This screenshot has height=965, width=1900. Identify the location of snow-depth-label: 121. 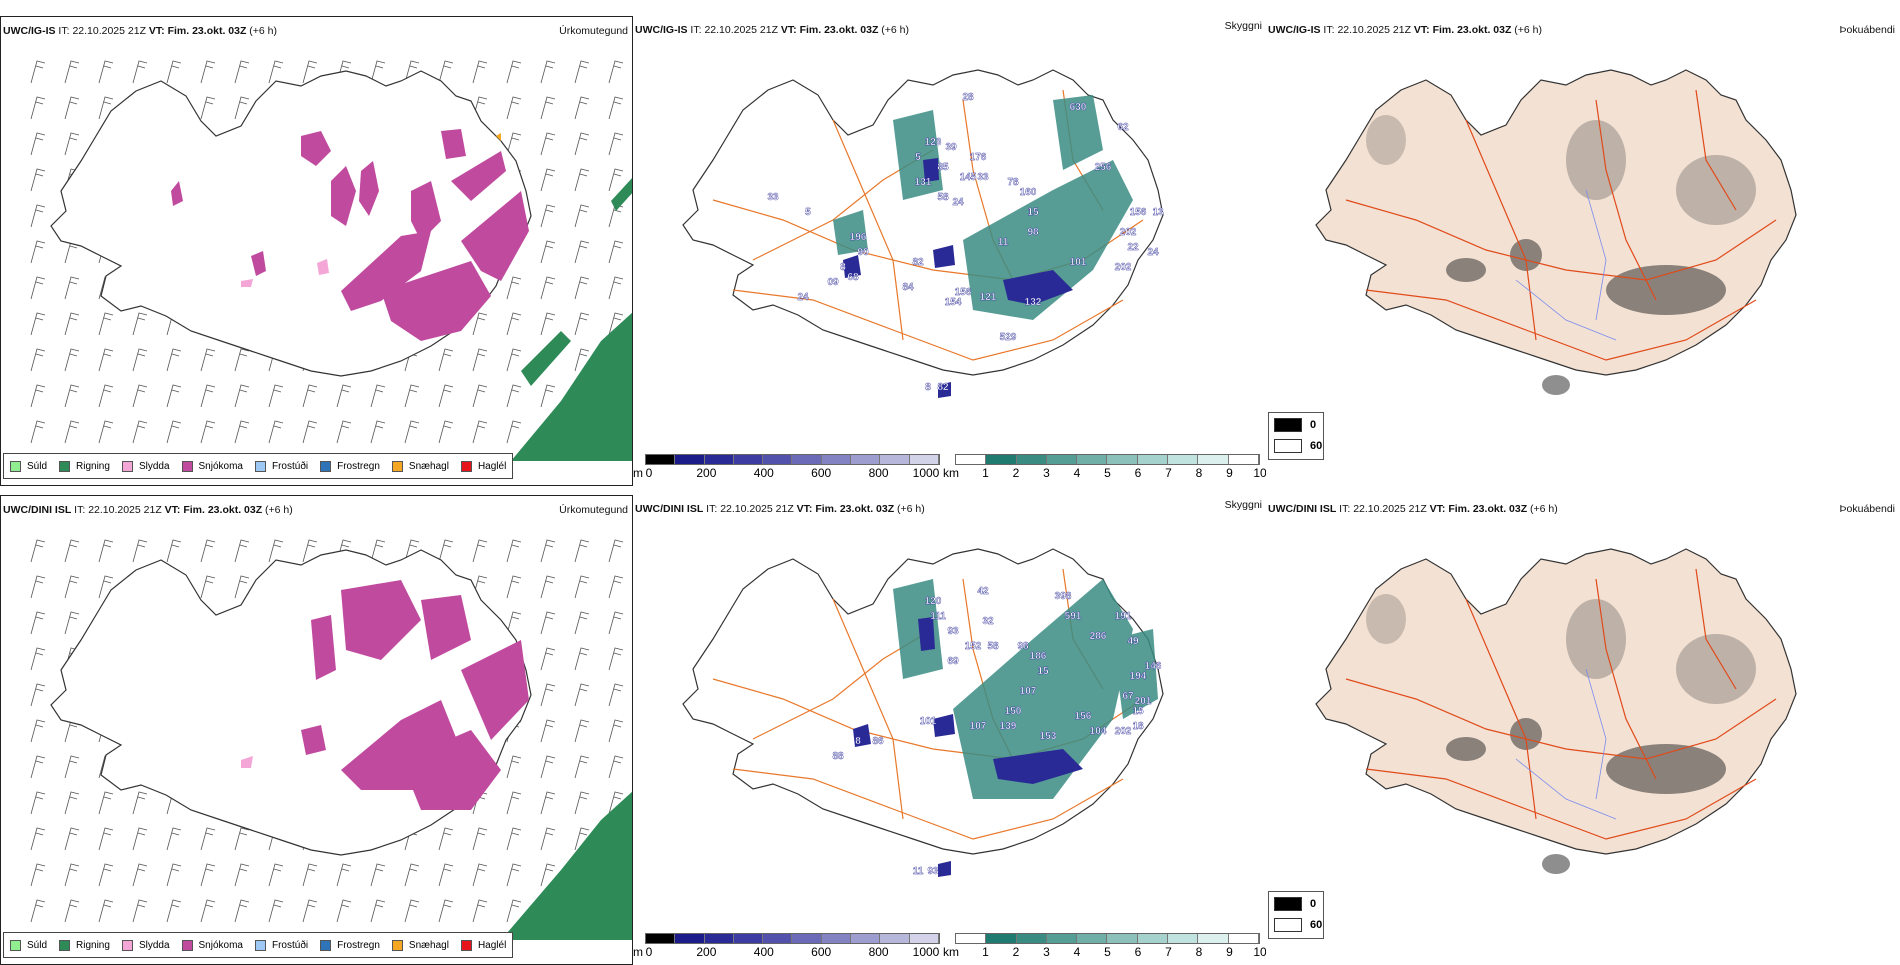
(988, 297).